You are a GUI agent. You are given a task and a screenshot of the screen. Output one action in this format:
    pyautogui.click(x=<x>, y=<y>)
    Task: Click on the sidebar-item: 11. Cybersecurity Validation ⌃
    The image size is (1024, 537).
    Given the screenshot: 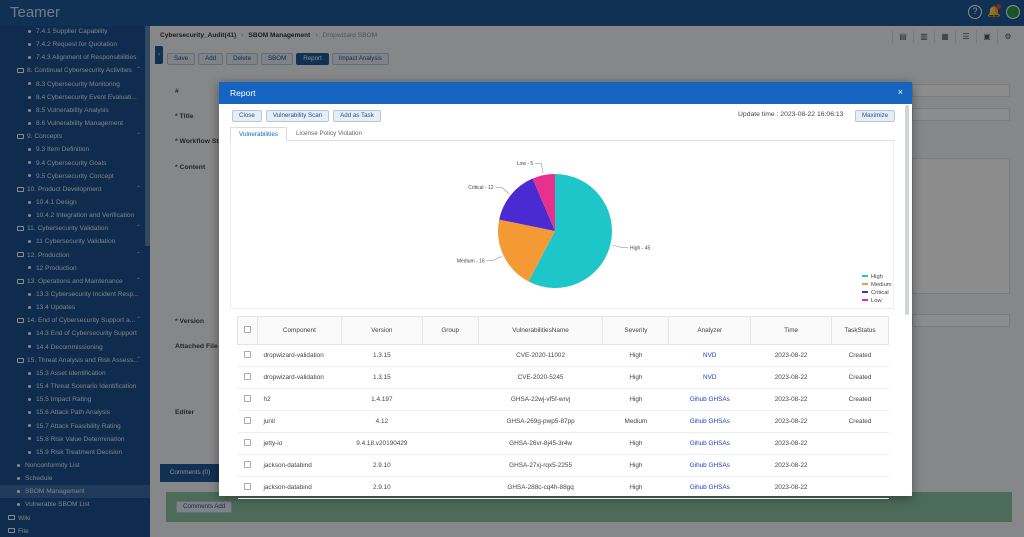 What is the action you would take?
    pyautogui.click(x=75, y=228)
    